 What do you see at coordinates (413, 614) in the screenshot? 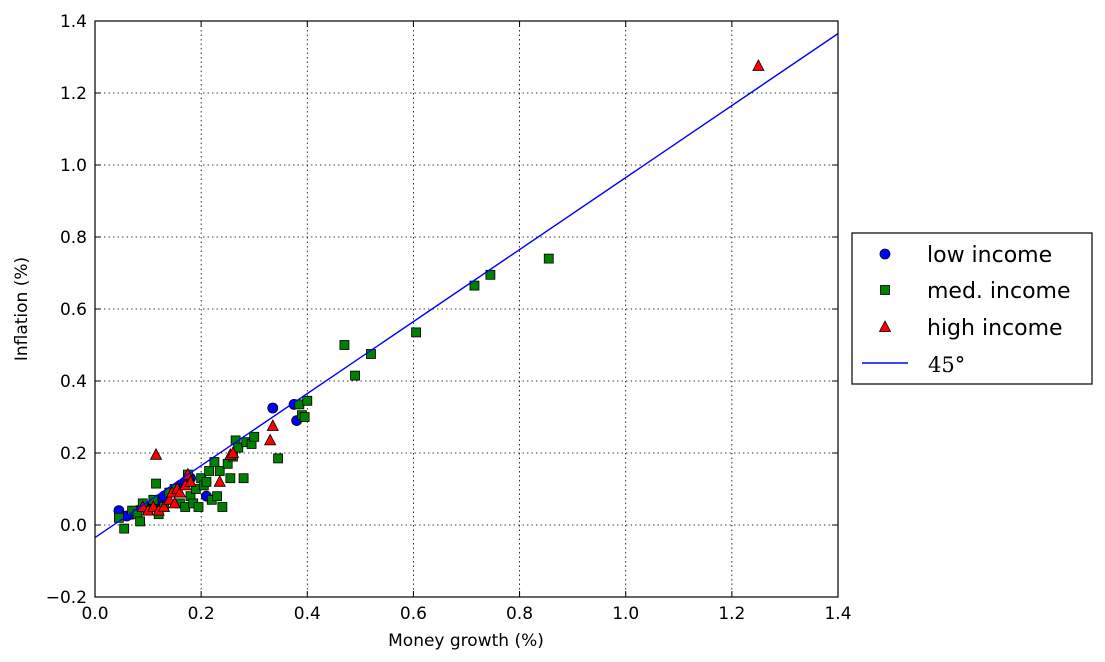
I see `x-tick-label: 0.6` at bounding box center [413, 614].